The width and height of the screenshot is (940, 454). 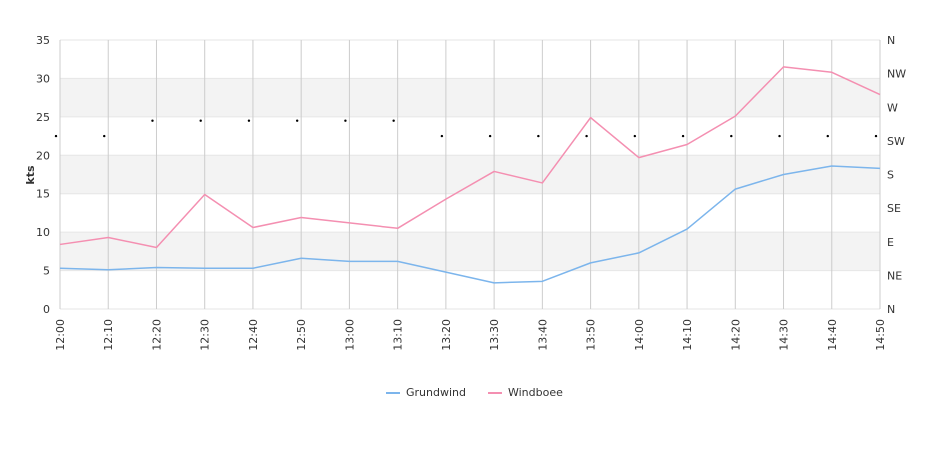 What do you see at coordinates (896, 141) in the screenshot?
I see `direction-tick-label: SW` at bounding box center [896, 141].